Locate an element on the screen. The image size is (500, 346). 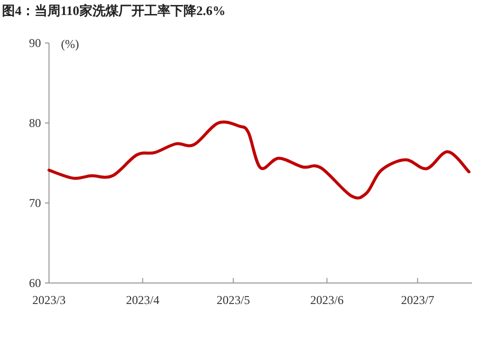
y-tick-label: 90 is located at coordinates (35, 43).